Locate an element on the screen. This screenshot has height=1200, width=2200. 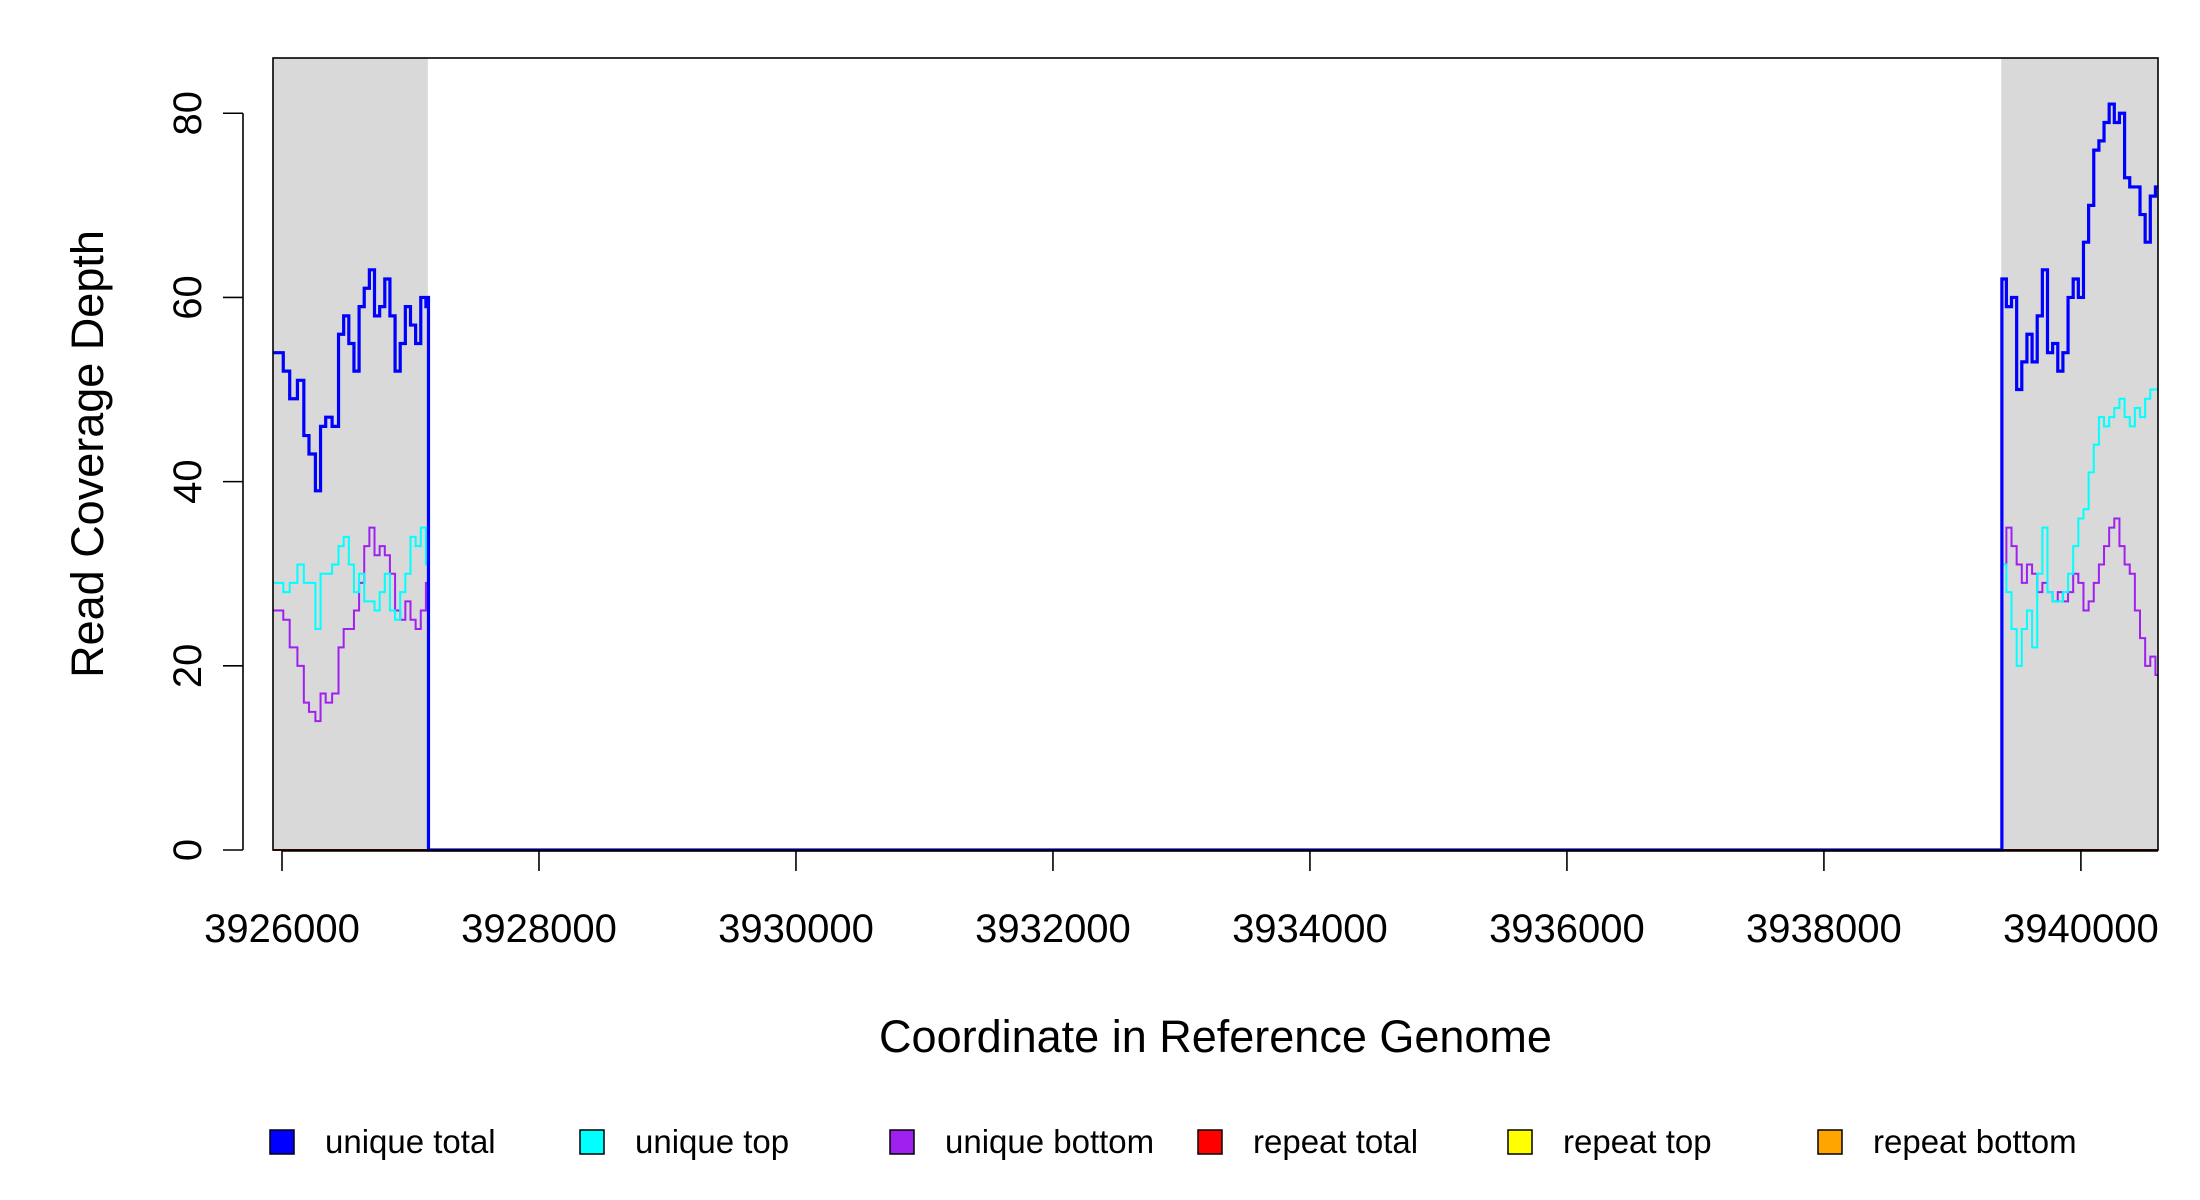
legend-swatch-unique-total is located at coordinates (282, 1142).